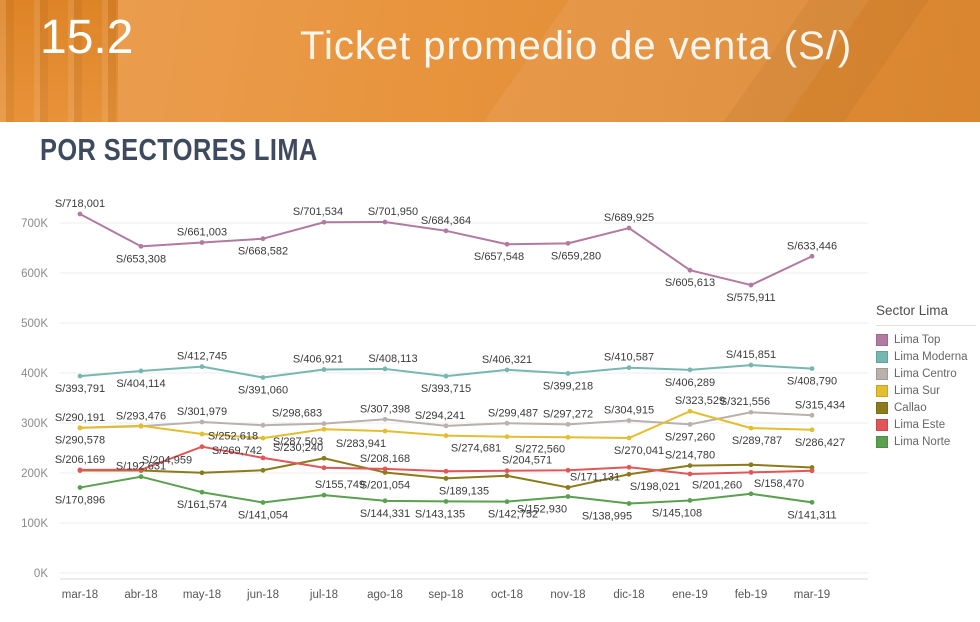  Describe the element at coordinates (263, 252) in the screenshot. I see `data-label-lima-top: S/668,582` at that location.